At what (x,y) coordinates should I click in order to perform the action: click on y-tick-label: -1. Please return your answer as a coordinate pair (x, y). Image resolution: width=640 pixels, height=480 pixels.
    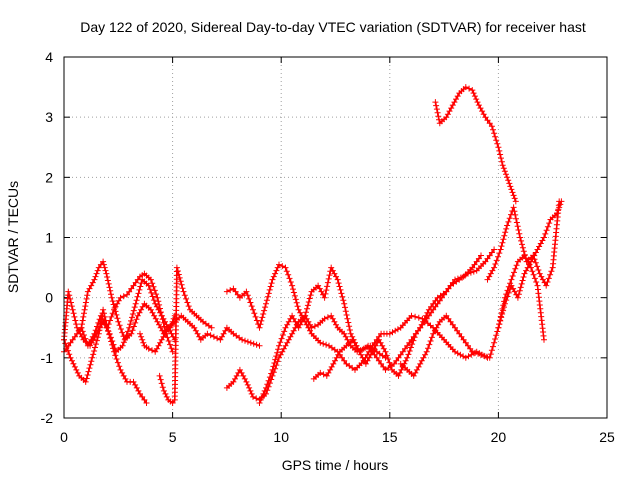
    Looking at the image, I should click on (47, 358).